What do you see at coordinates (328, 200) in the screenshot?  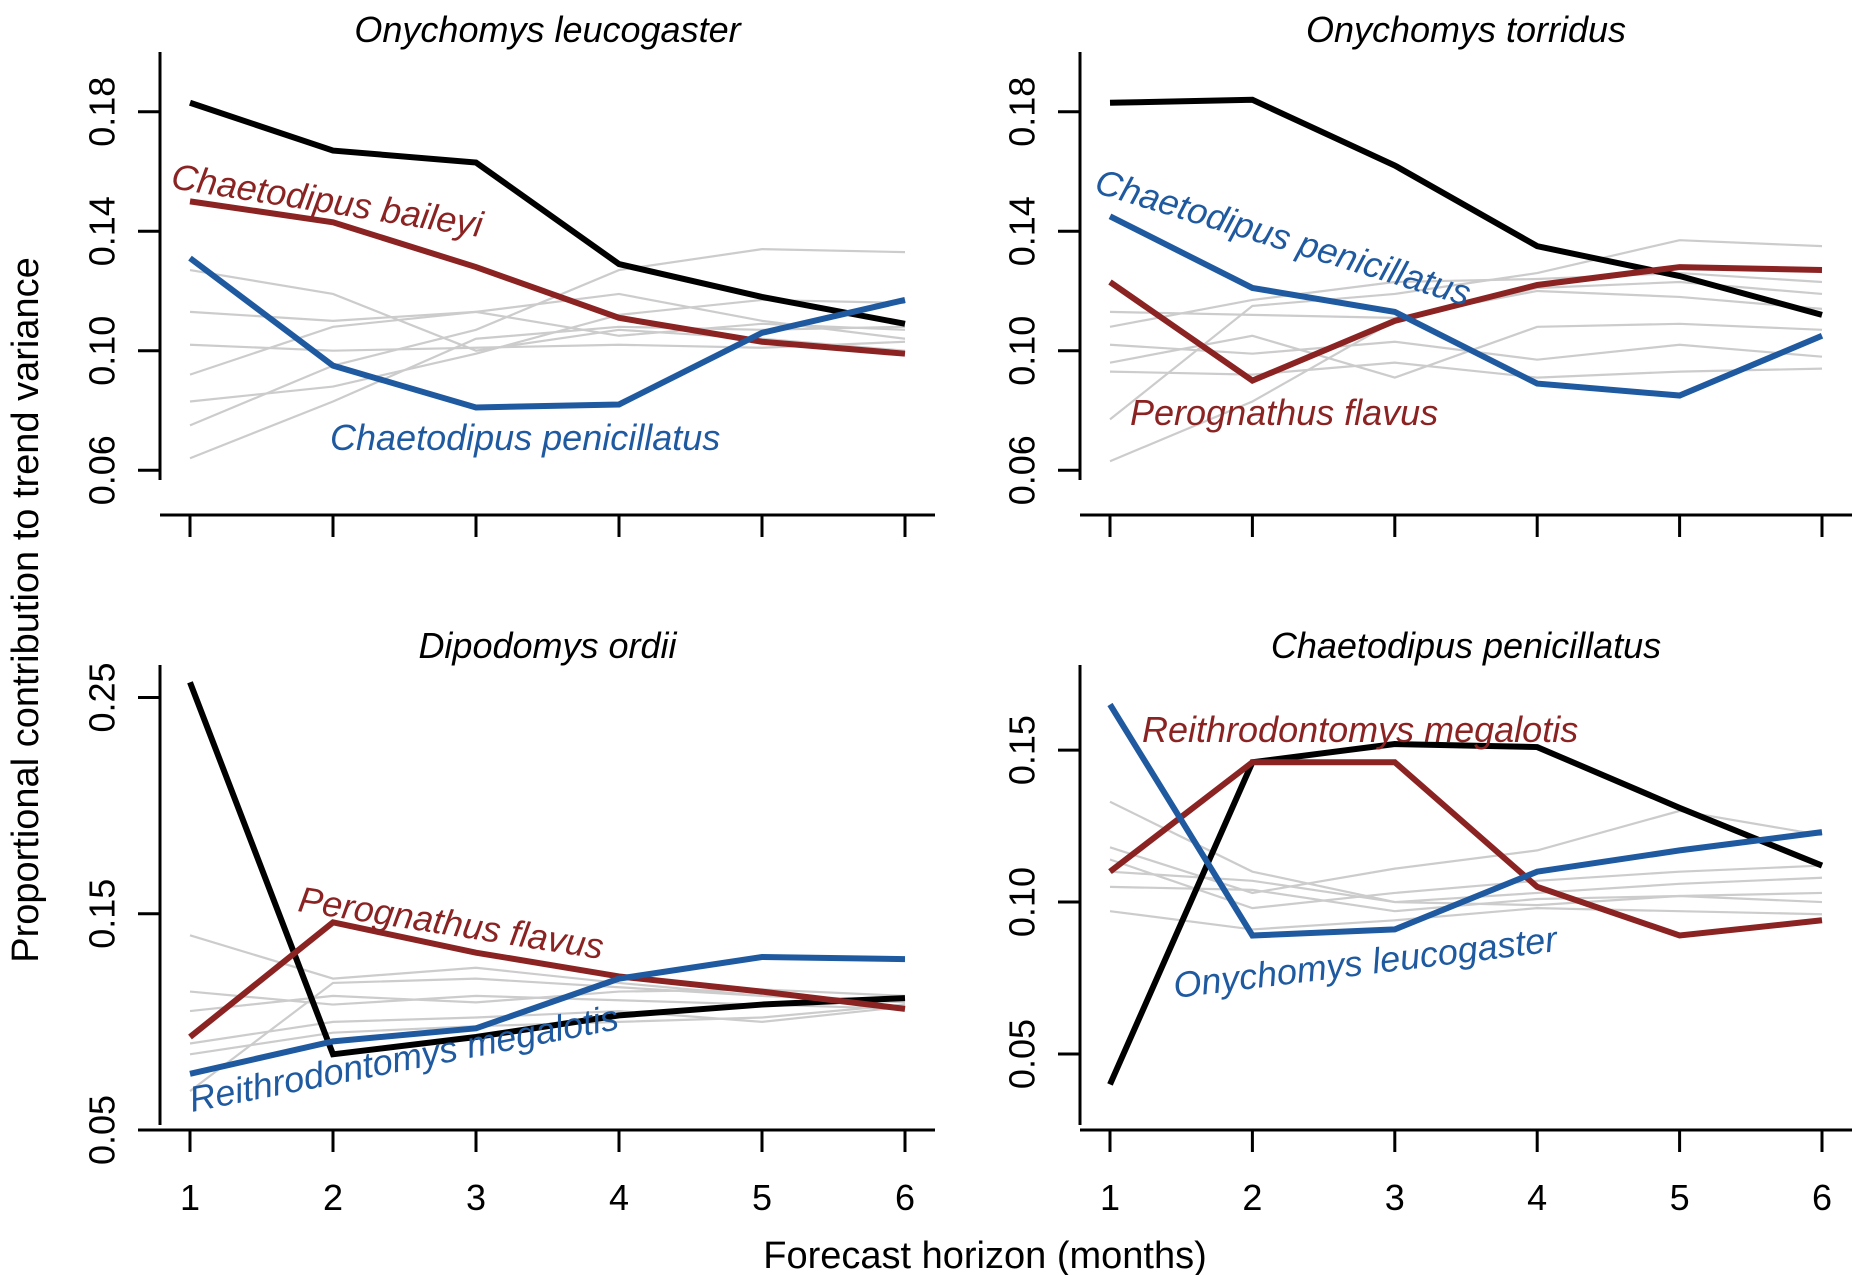 I see `series-label-chaetodipus-baileyi: Chaetodipus baileyi` at bounding box center [328, 200].